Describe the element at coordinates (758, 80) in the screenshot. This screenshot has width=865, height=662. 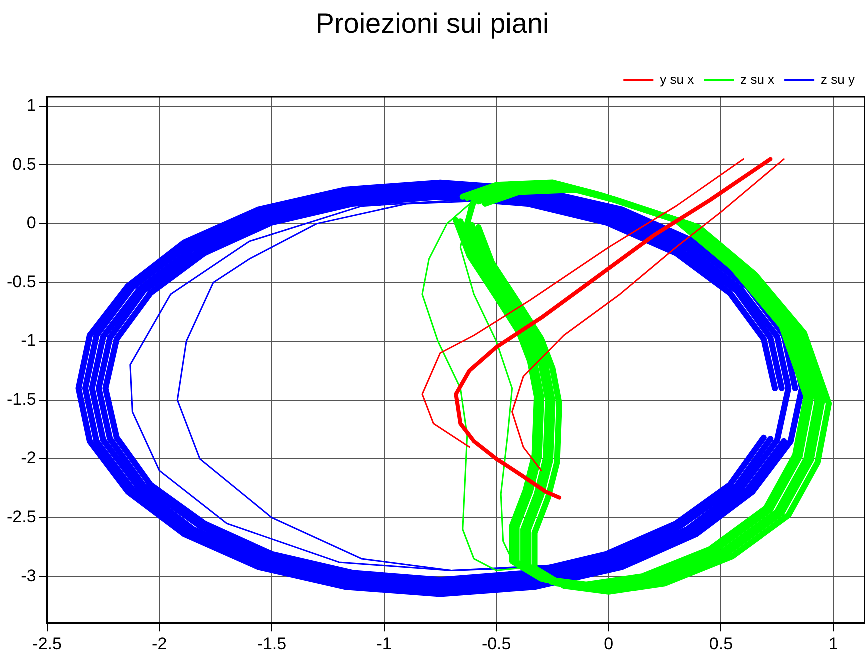
I see `legend-label: z su x` at that location.